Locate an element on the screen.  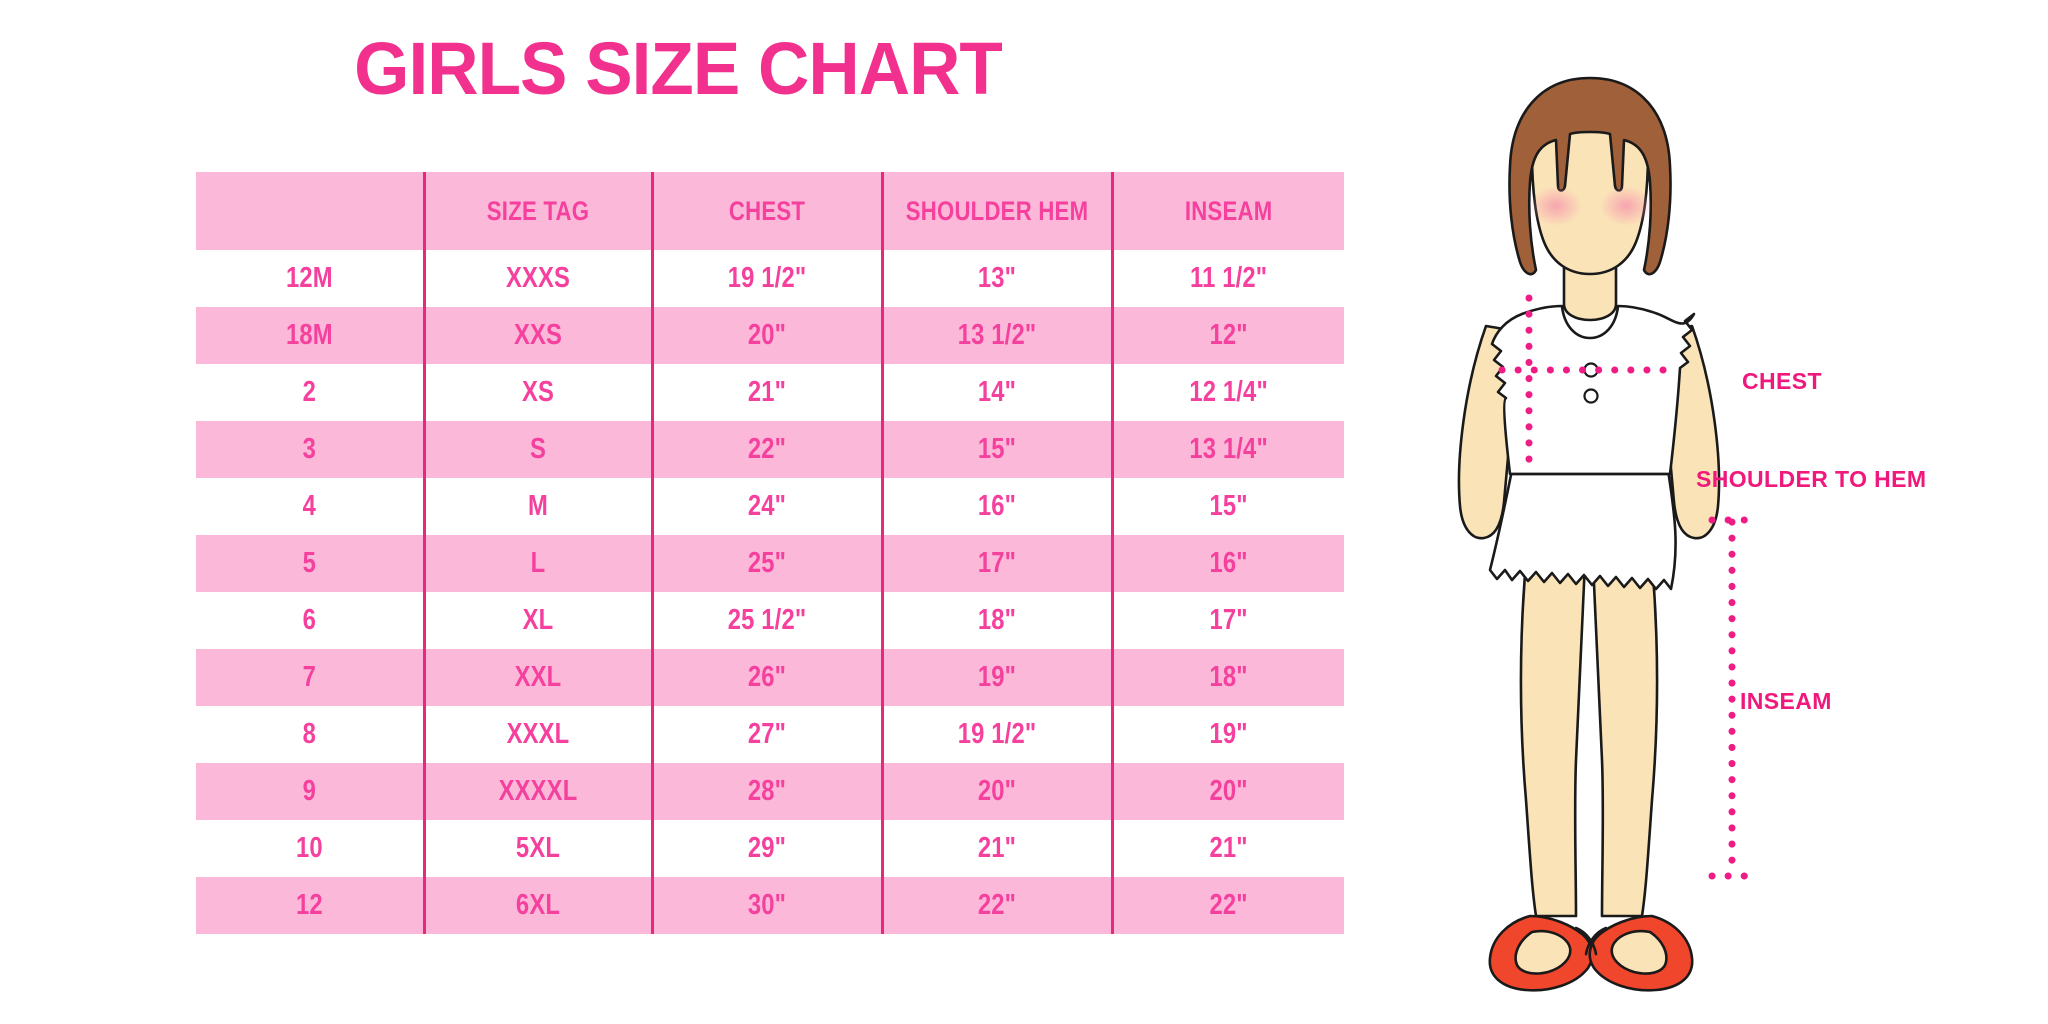
cell-size-tag: XXS is located at coordinates (537, 335).